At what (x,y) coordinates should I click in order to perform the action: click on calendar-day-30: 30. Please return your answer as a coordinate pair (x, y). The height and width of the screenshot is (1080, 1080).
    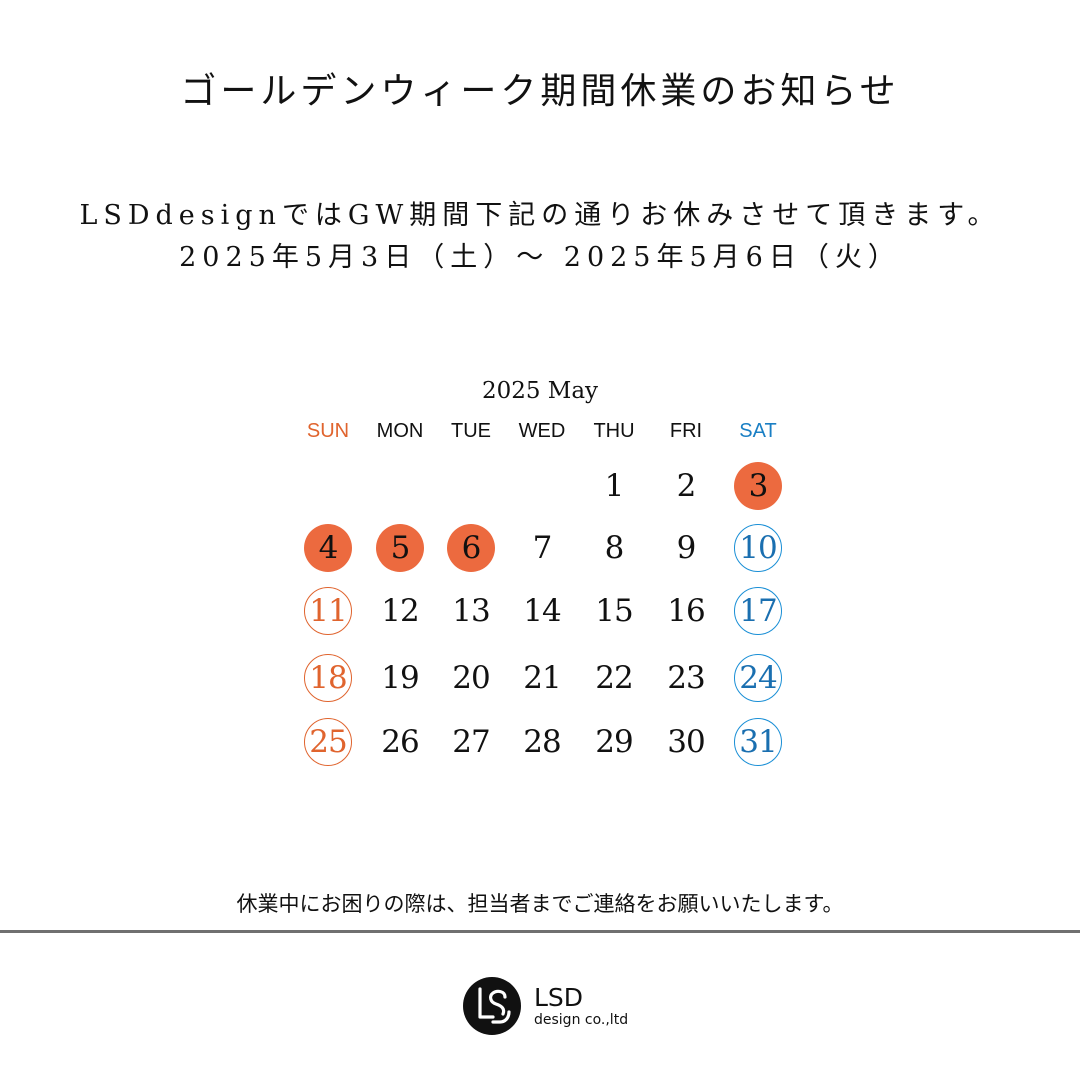
    Looking at the image, I should click on (686, 741).